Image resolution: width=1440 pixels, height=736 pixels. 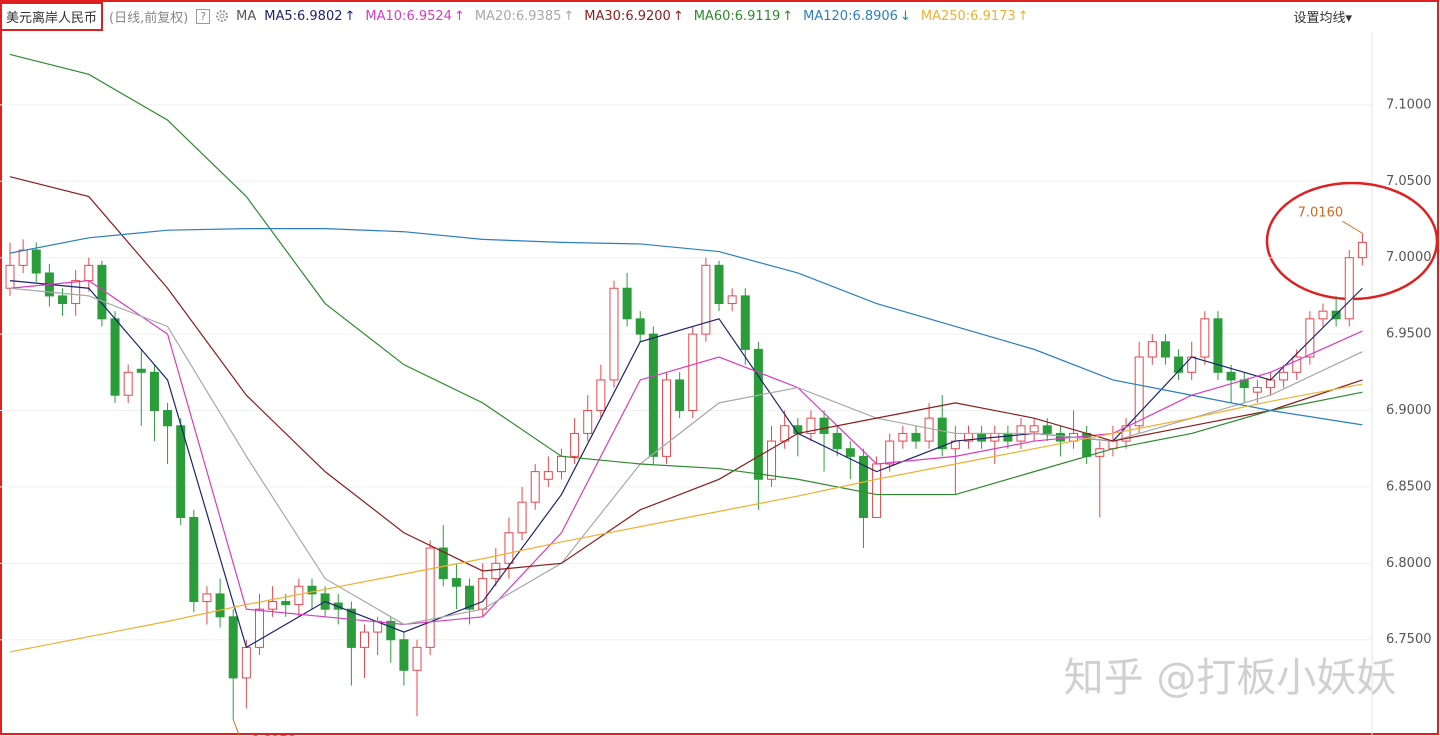 What do you see at coordinates (627, 16) in the screenshot?
I see `legend-label: MA30:6.9200` at bounding box center [627, 16].